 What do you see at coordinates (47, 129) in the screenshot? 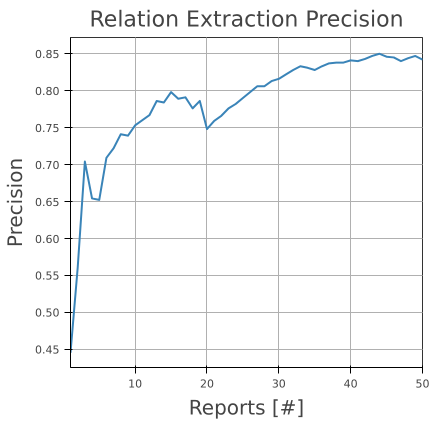
I see `y-tick-label: 0.75` at bounding box center [47, 129].